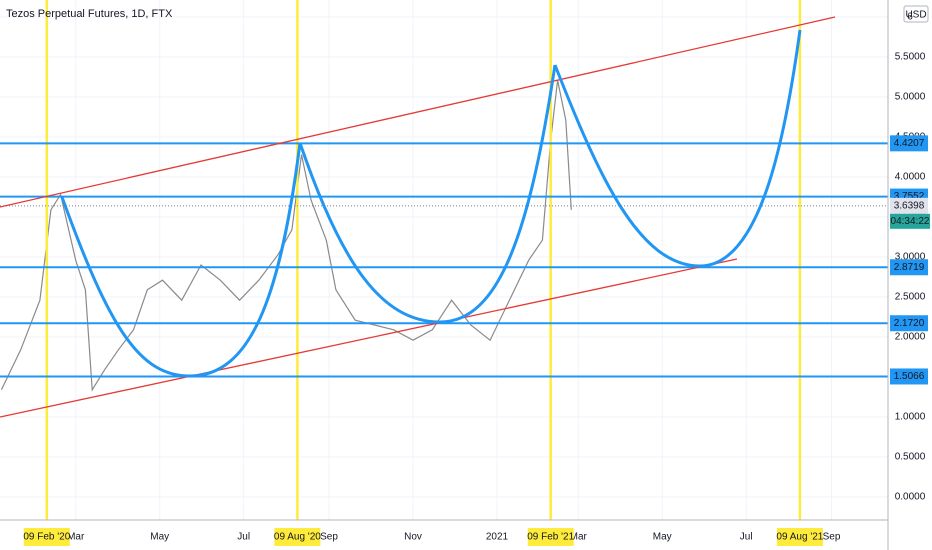 The height and width of the screenshot is (550, 932). What do you see at coordinates (910, 97) in the screenshot?
I see `y-tick-label: 5.0000` at bounding box center [910, 97].